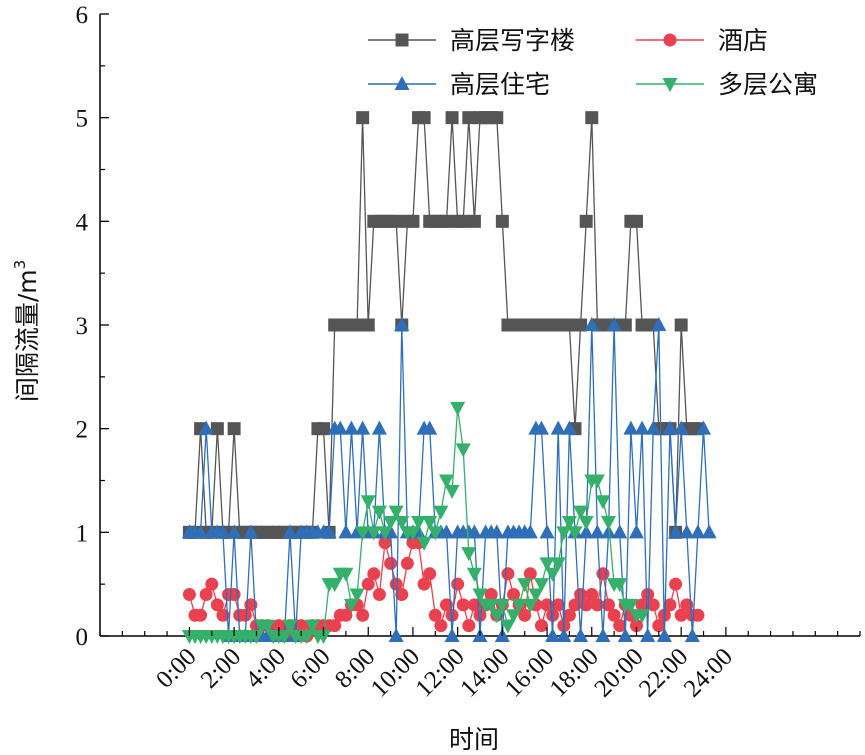  I want to click on legend-entry: 高层住宅, so click(459, 84).